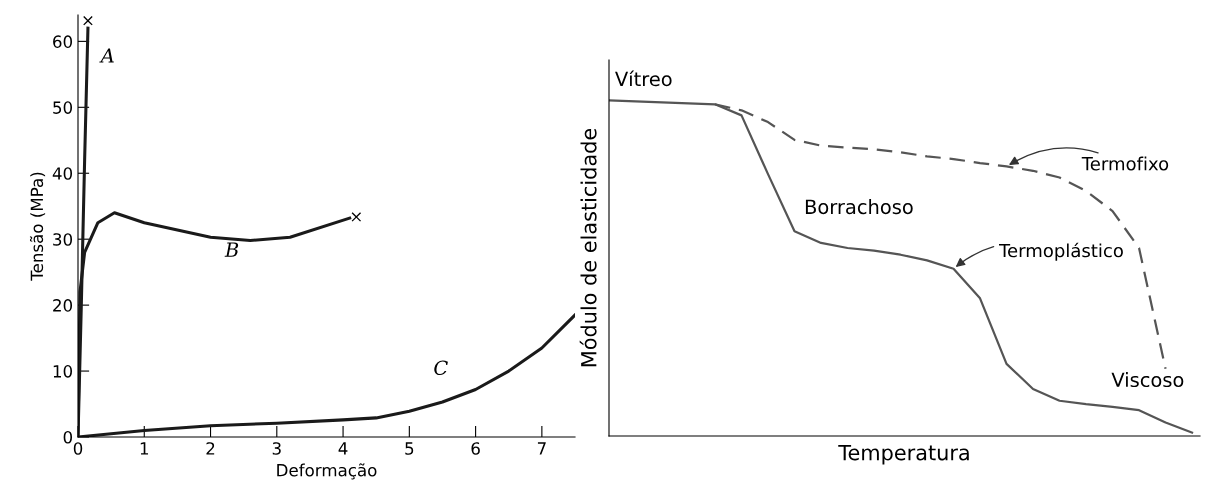 The height and width of the screenshot is (488, 1206). Describe the element at coordinates (63, 371) in the screenshot. I see `y-tick-label: 10` at that location.